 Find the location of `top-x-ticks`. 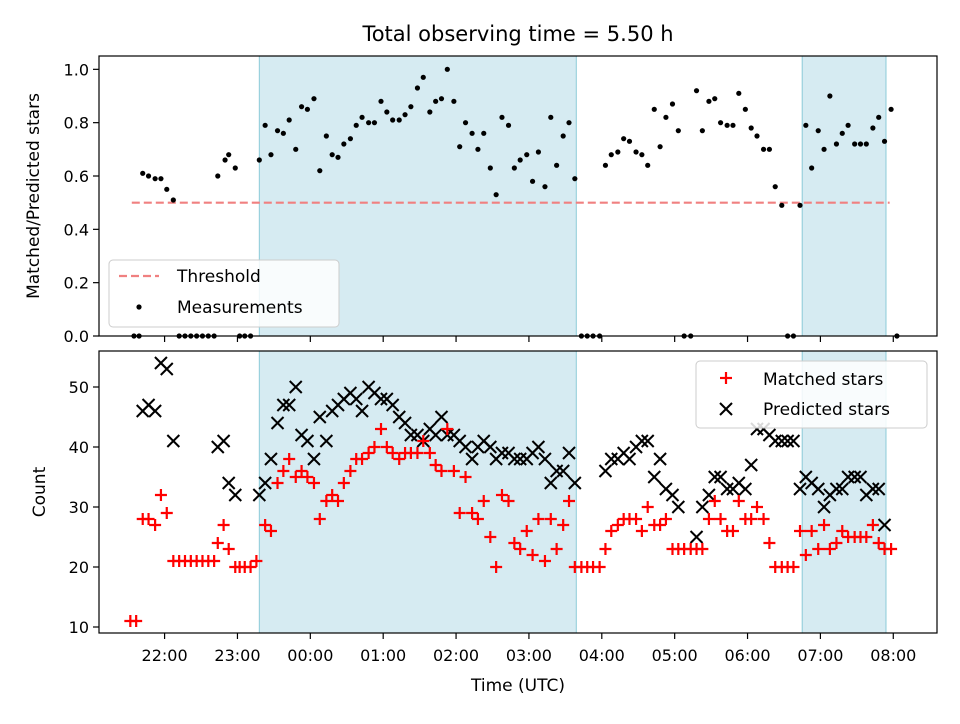

top-x-ticks is located at coordinates (528, 339).